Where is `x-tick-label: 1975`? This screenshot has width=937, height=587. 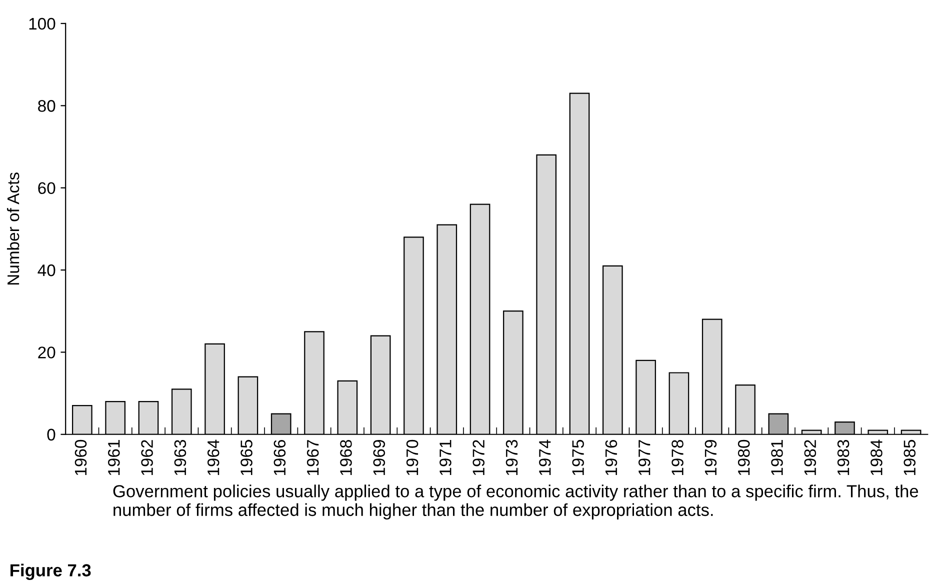 x-tick-label: 1975 is located at coordinates (578, 458).